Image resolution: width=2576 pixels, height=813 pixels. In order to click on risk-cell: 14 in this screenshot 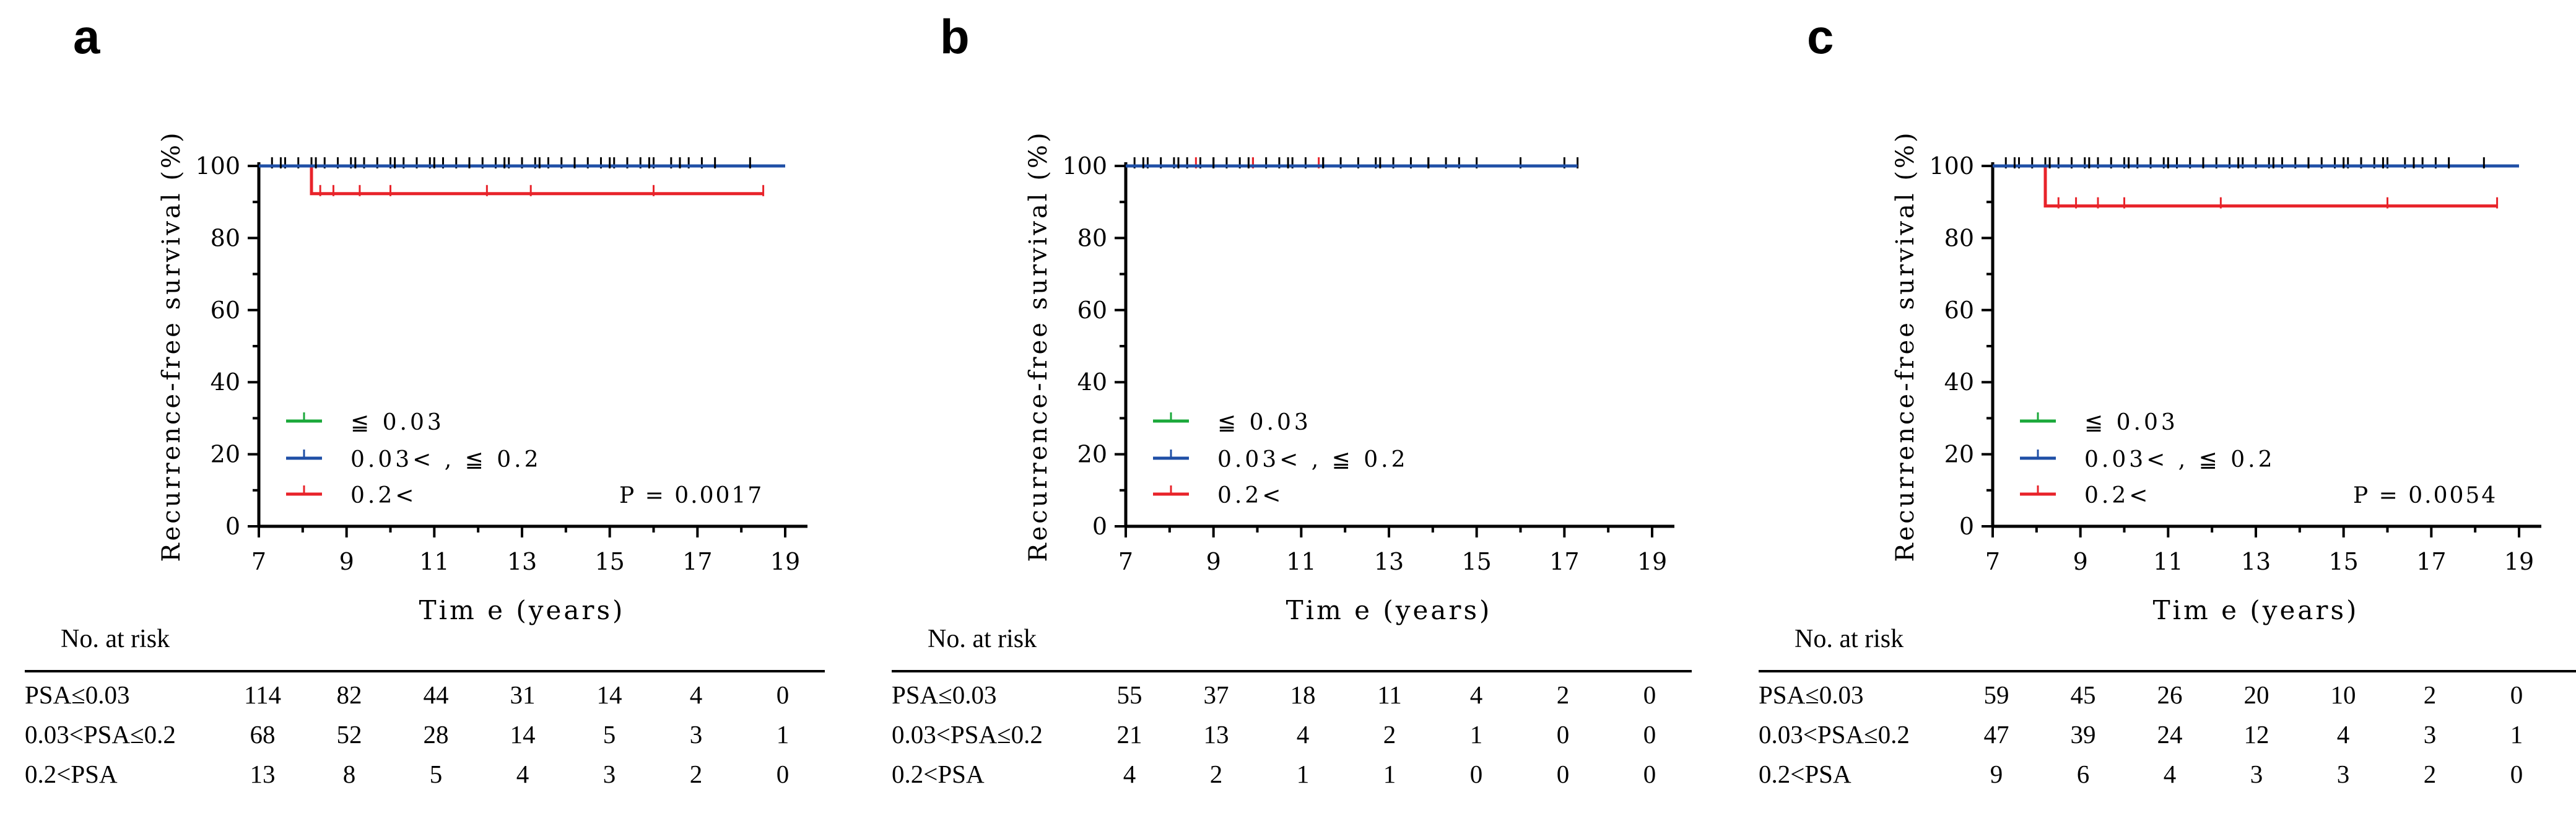, I will do `click(523, 735)`.